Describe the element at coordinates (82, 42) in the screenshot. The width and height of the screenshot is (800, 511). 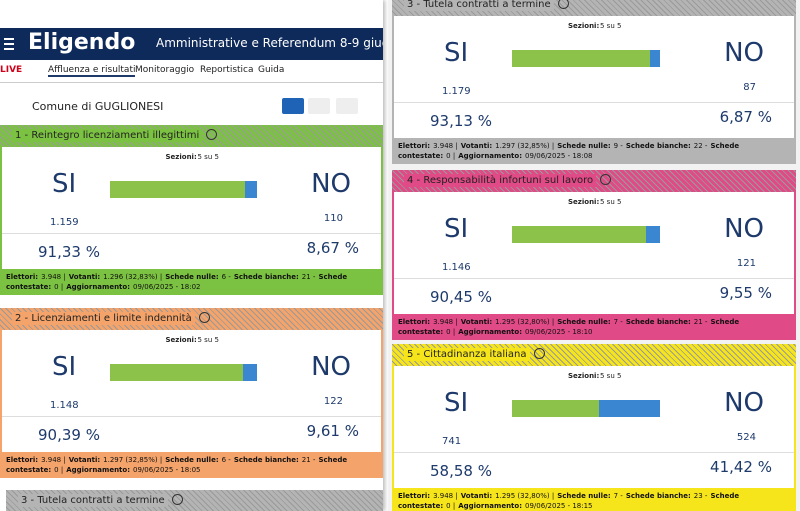
I see `logo: Eligendo` at that location.